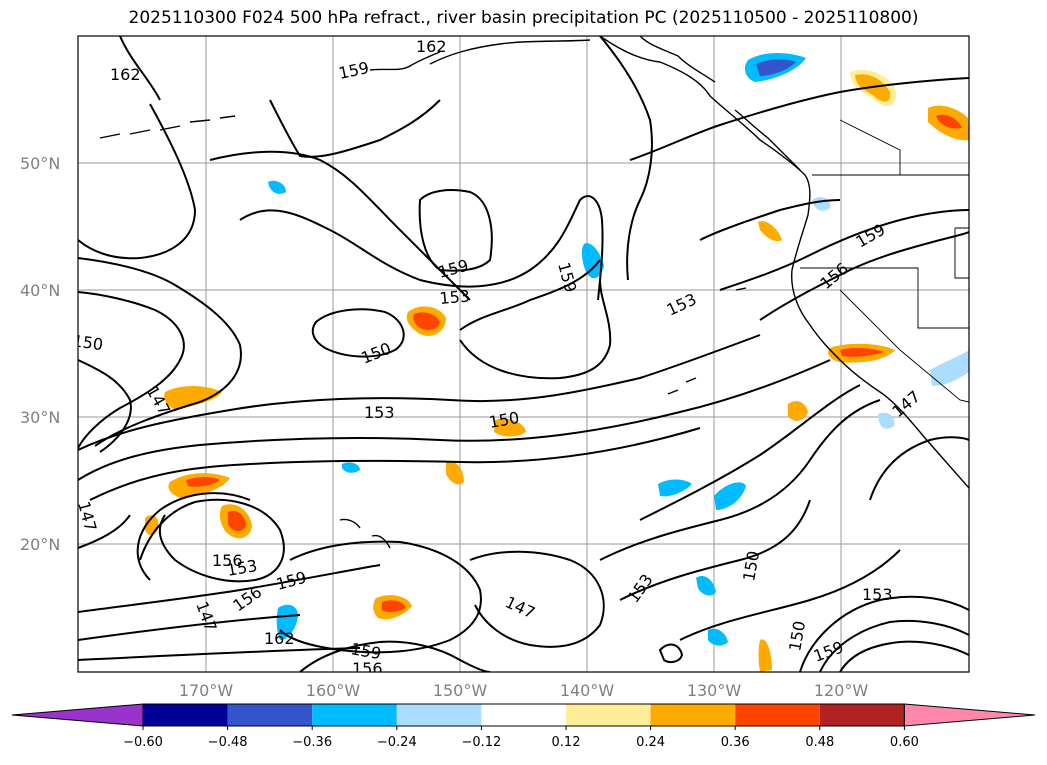 The height and width of the screenshot is (765, 1047). I want to click on shade-blob-lightblue, so click(886, 420).